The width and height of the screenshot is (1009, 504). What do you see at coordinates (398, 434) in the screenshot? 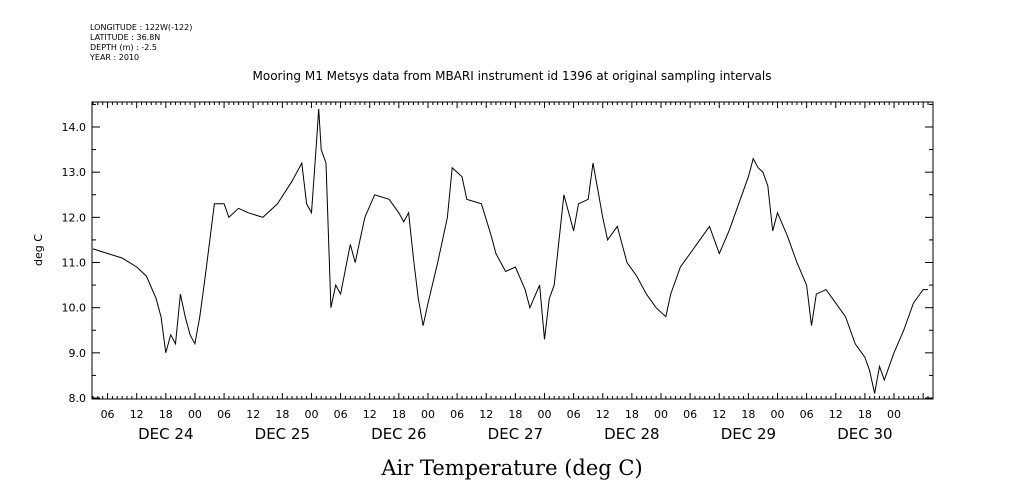
I see `x-day-label: DEC 26` at bounding box center [398, 434].